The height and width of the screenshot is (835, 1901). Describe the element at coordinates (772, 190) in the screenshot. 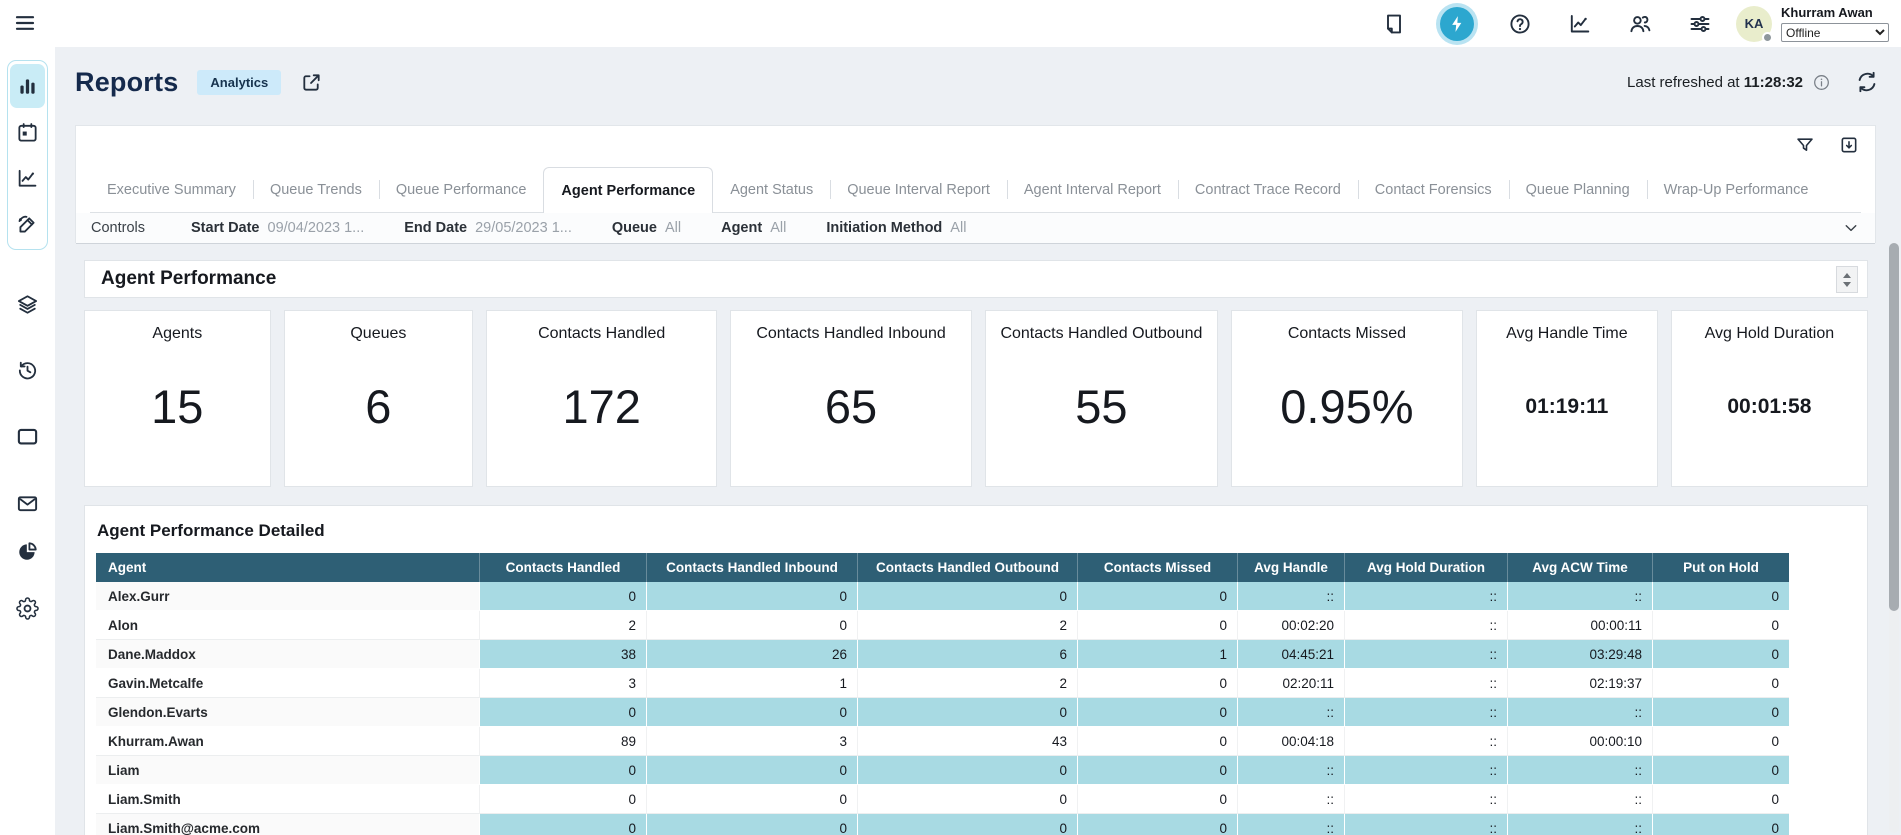

I see `tab-agent-status: Agent Status` at that location.